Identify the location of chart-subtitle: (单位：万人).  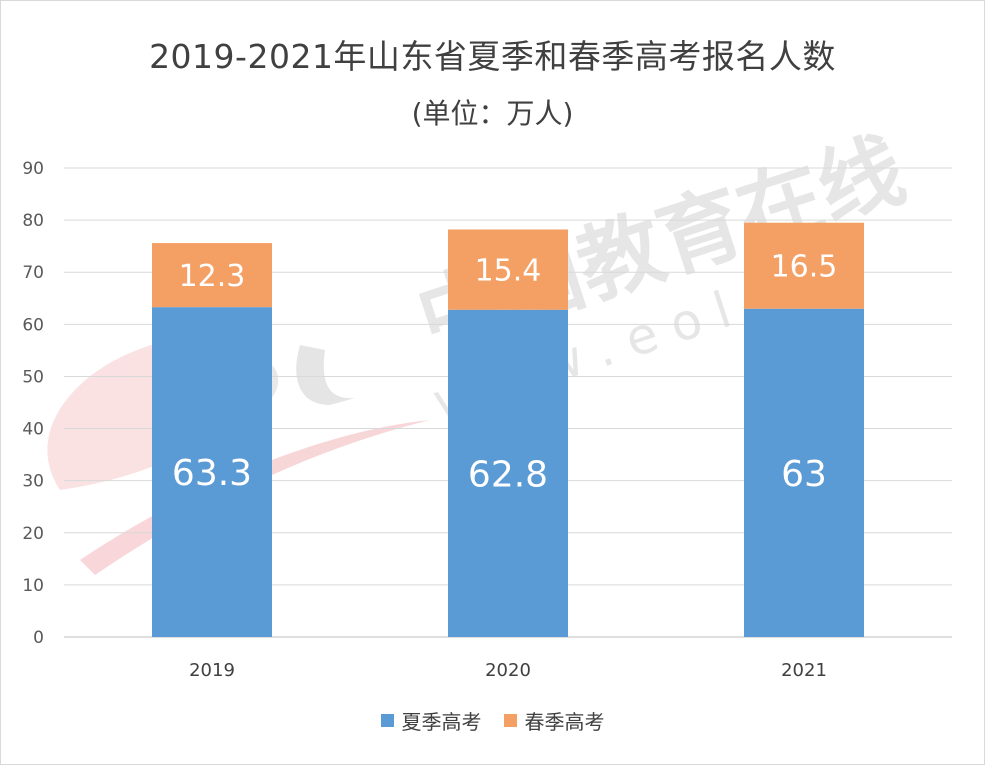
(492, 113).